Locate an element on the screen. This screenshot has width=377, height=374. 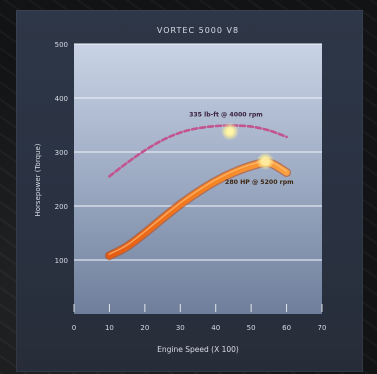
chart-title: VORTEC 5000 V8 is located at coordinates (198, 30).